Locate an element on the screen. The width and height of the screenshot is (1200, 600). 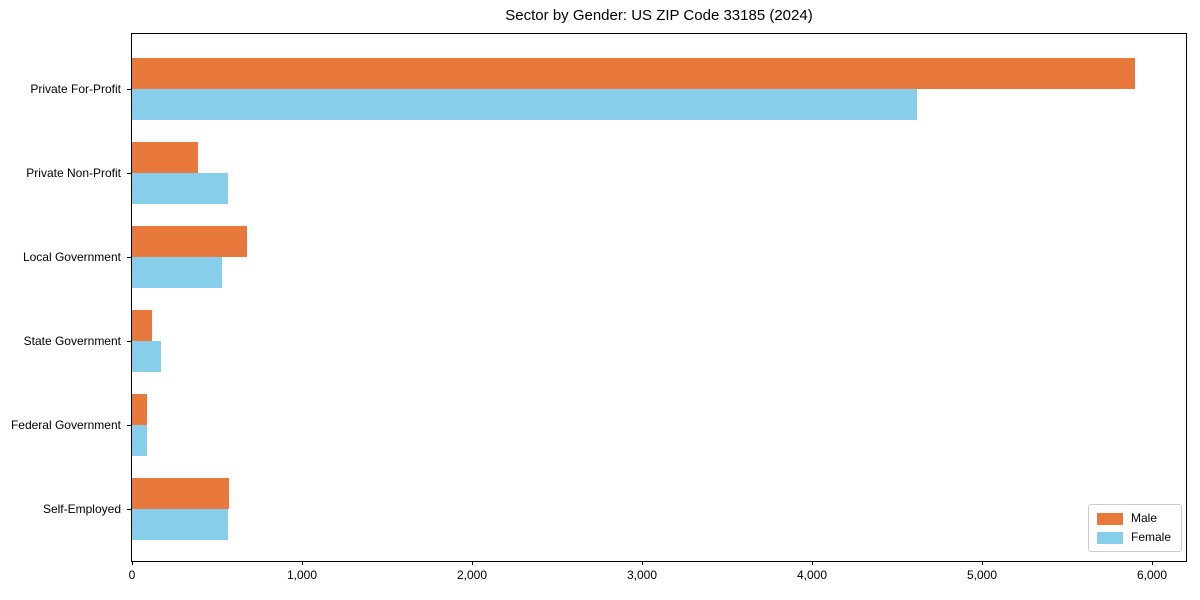
x-tick-label: 0 is located at coordinates (132, 575).